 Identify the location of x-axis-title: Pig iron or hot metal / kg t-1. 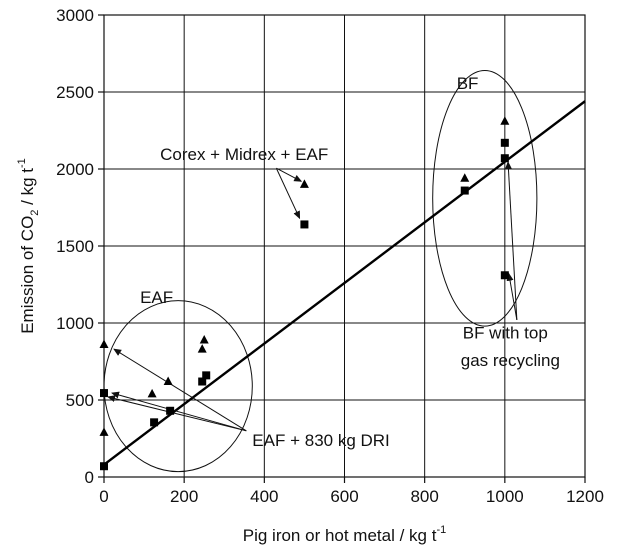
(344, 534).